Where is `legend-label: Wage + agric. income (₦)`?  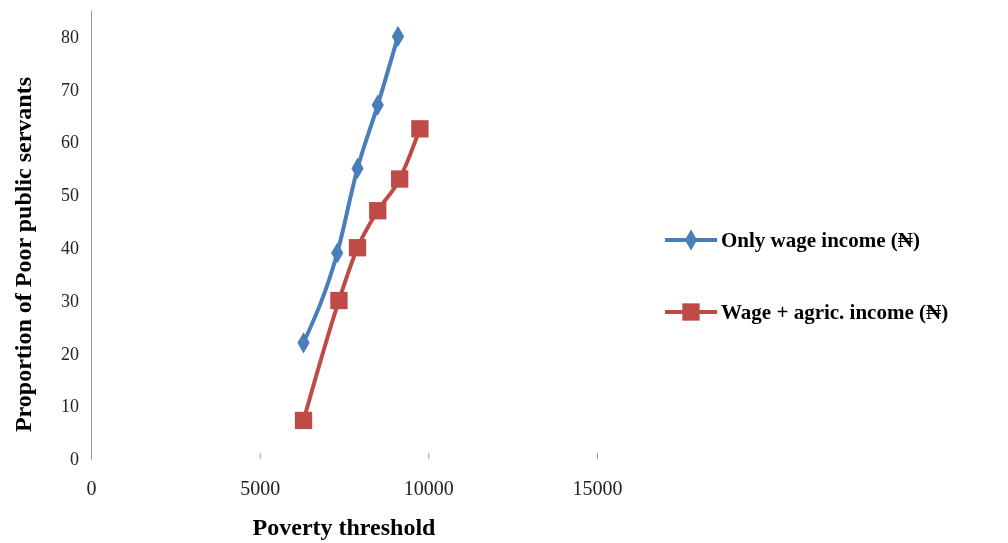
legend-label: Wage + agric. income (₦) is located at coordinates (835, 312).